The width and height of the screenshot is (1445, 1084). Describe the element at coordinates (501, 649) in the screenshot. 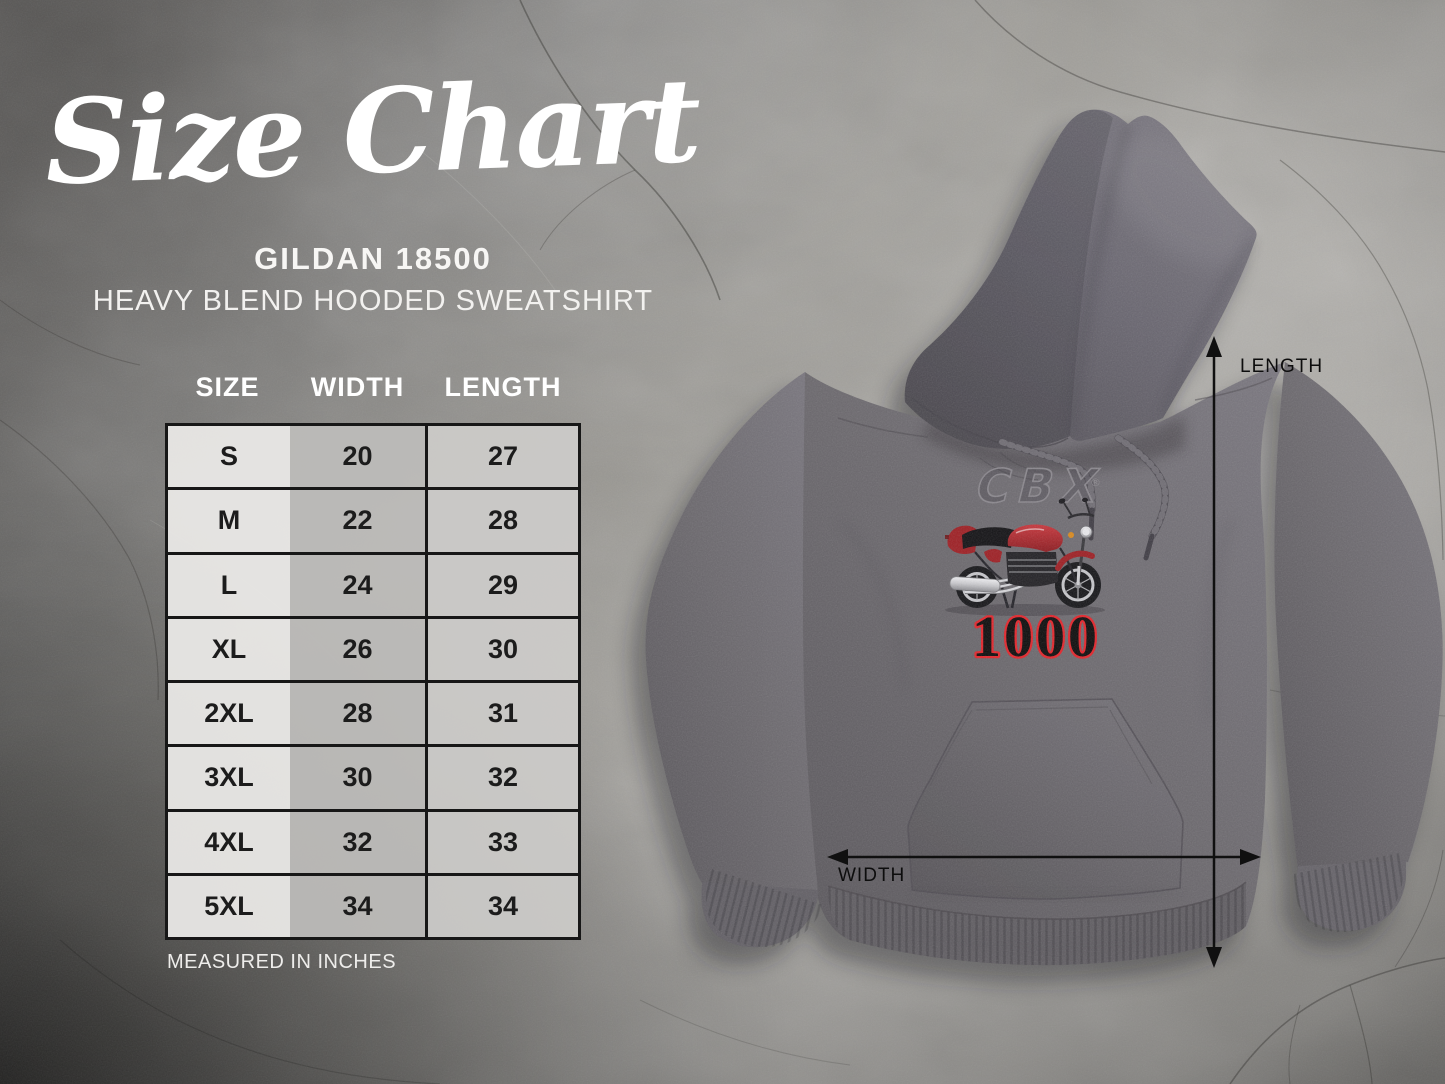

I see `length-cell: 30` at that location.